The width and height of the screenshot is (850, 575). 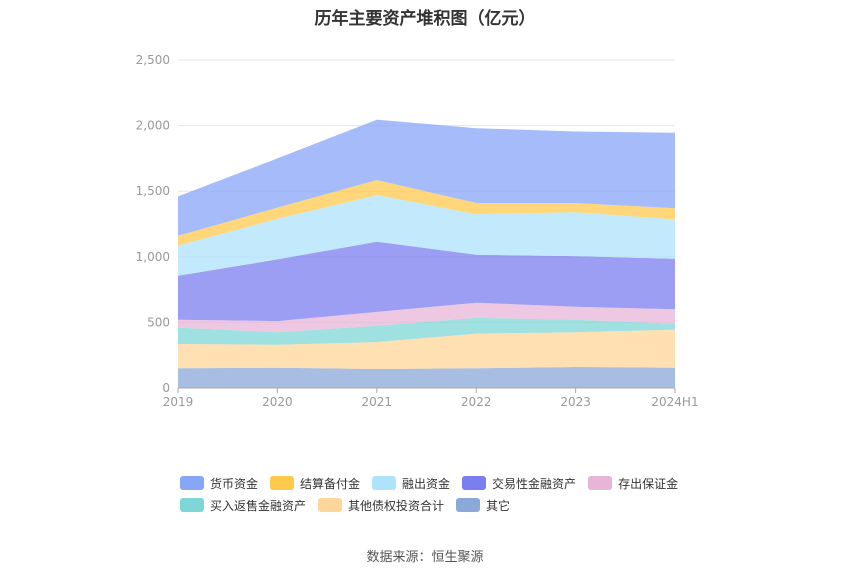 What do you see at coordinates (425, 19) in the screenshot?
I see `chart-title: 历年主要资产堆积图（亿元）` at bounding box center [425, 19].